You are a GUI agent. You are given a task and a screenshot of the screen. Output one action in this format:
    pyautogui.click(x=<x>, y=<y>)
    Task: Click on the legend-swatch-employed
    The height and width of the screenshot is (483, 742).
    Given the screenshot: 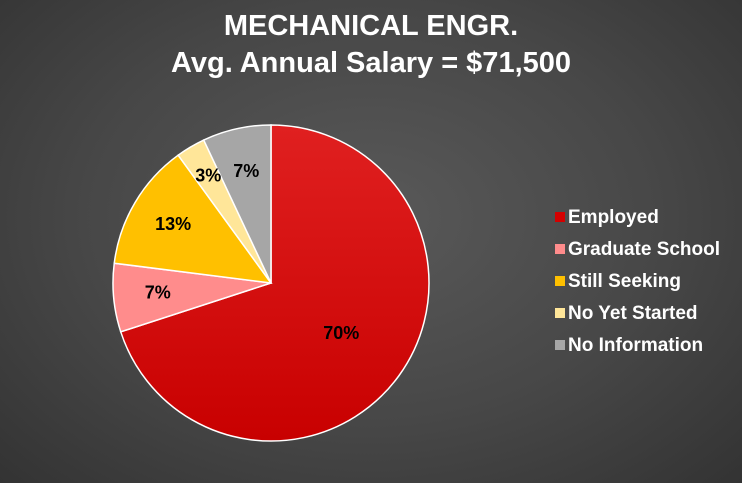 What is the action you would take?
    pyautogui.click(x=560, y=217)
    